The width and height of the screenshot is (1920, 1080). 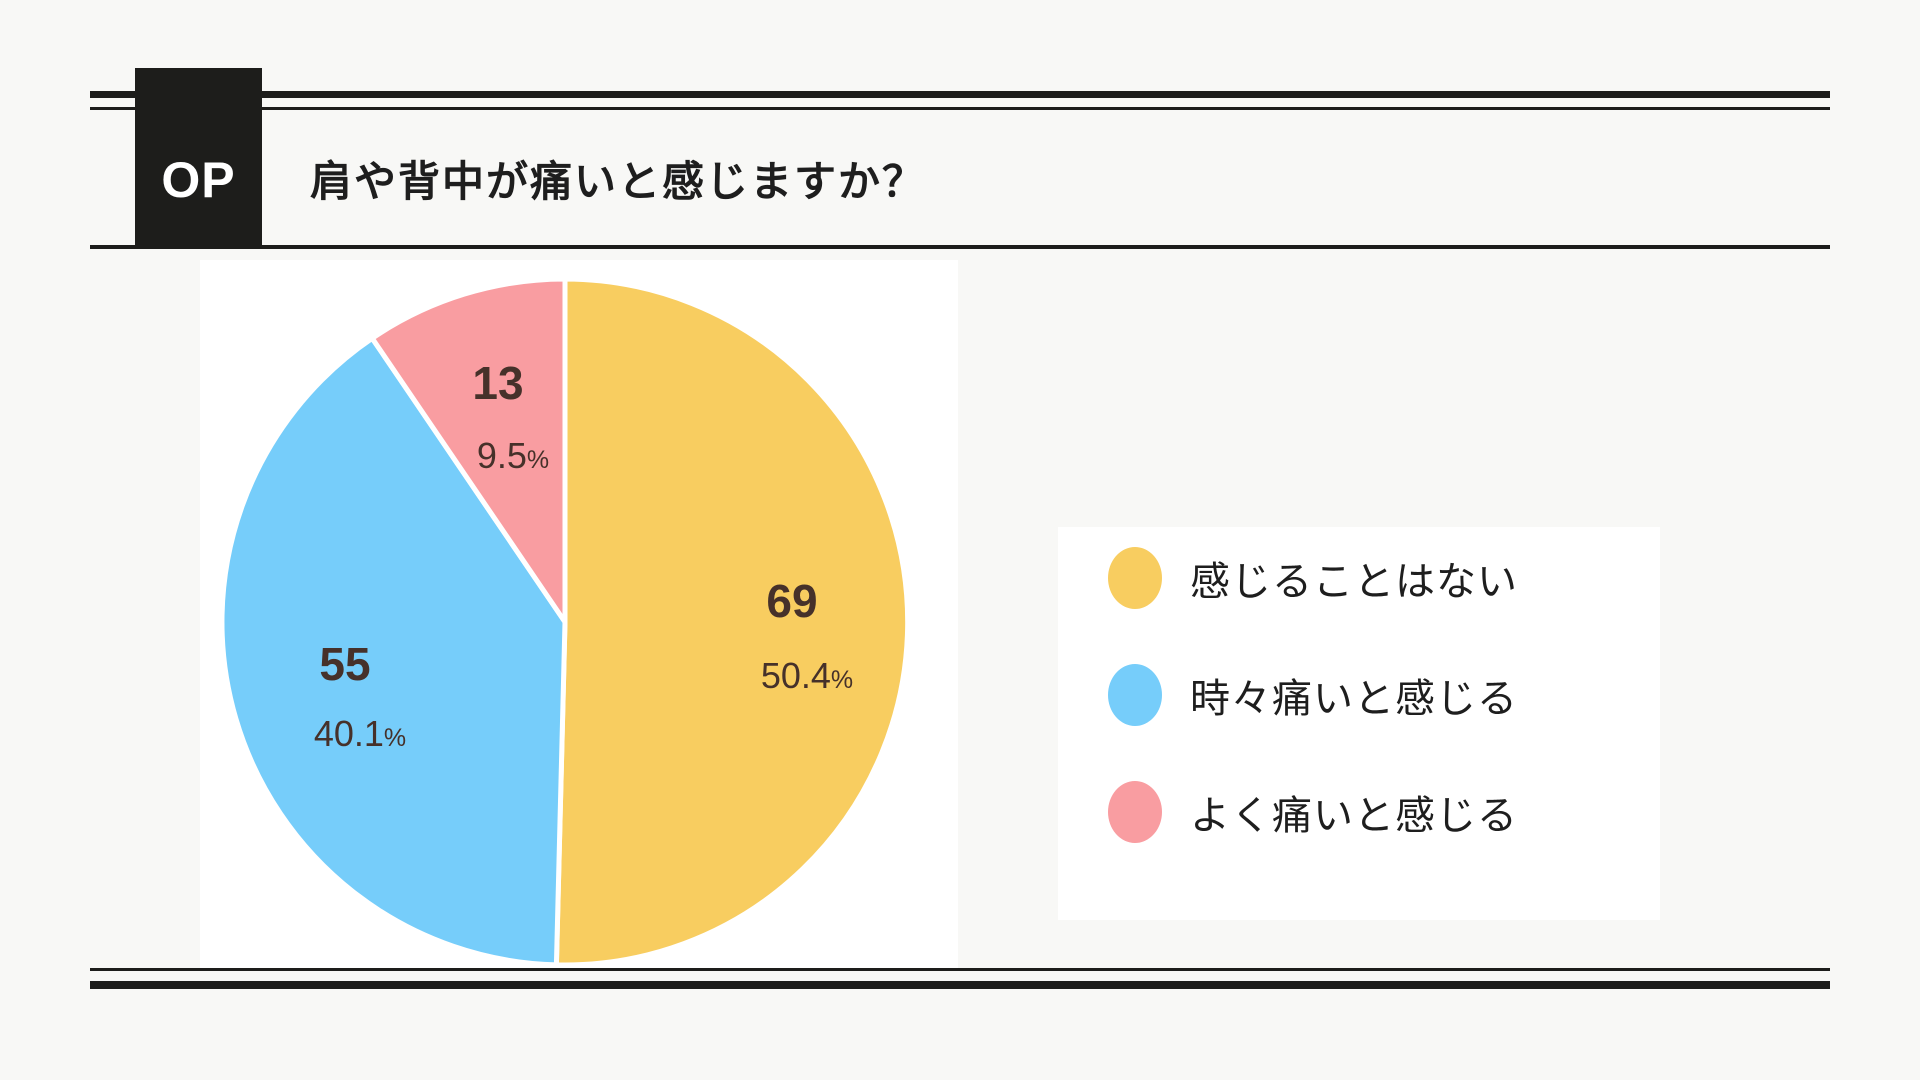 I want to click on legend-label-pink: よく痛いと感じる, so click(x=1354, y=816).